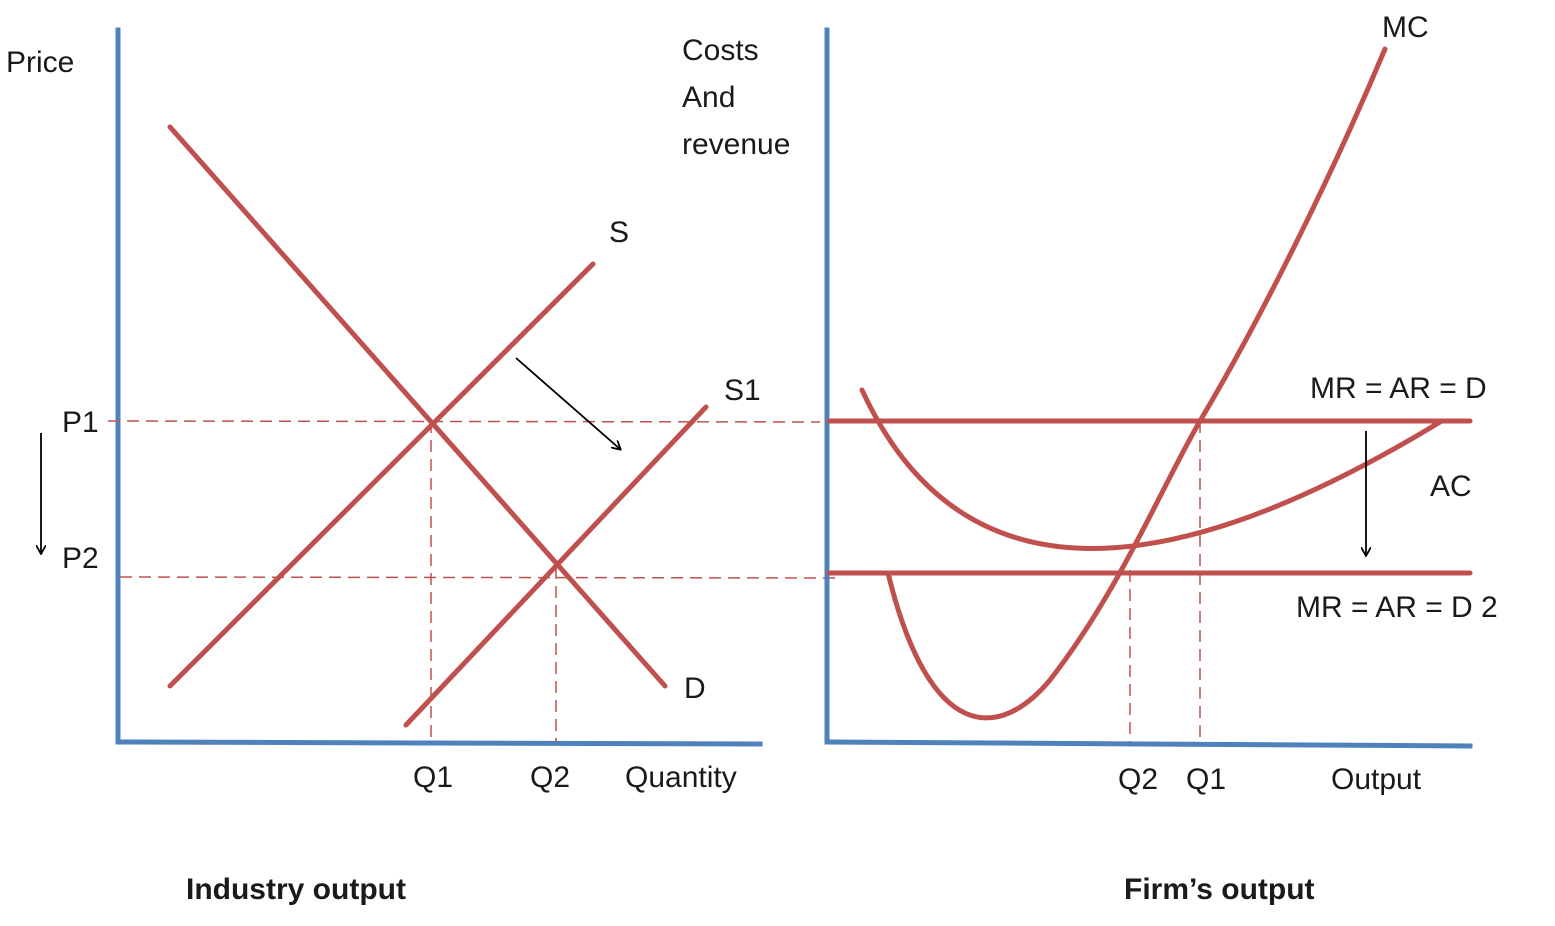  I want to click on industry-caption: Industry output, so click(296, 889).